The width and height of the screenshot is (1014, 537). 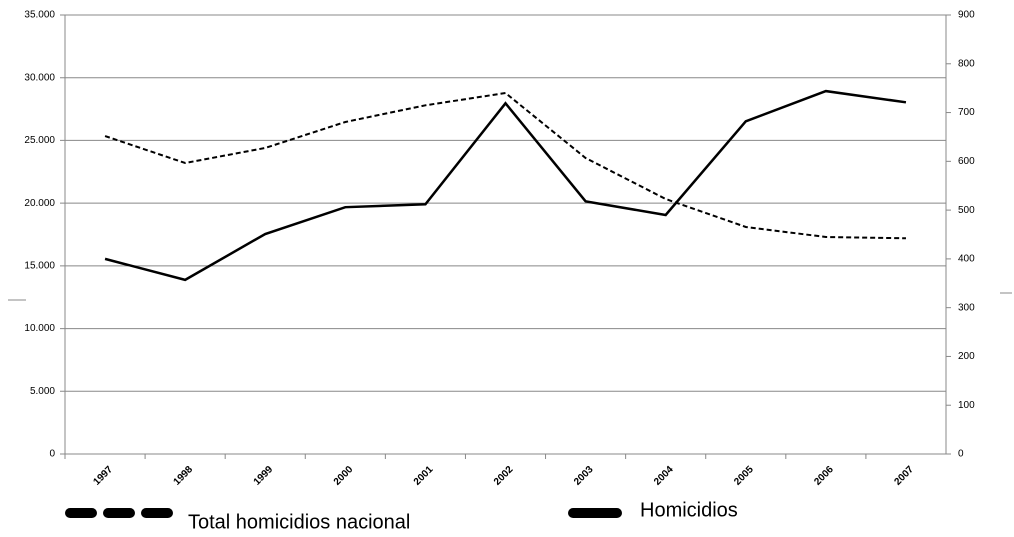 What do you see at coordinates (664, 476) in the screenshot?
I see `x-tick-label: 2004` at bounding box center [664, 476].